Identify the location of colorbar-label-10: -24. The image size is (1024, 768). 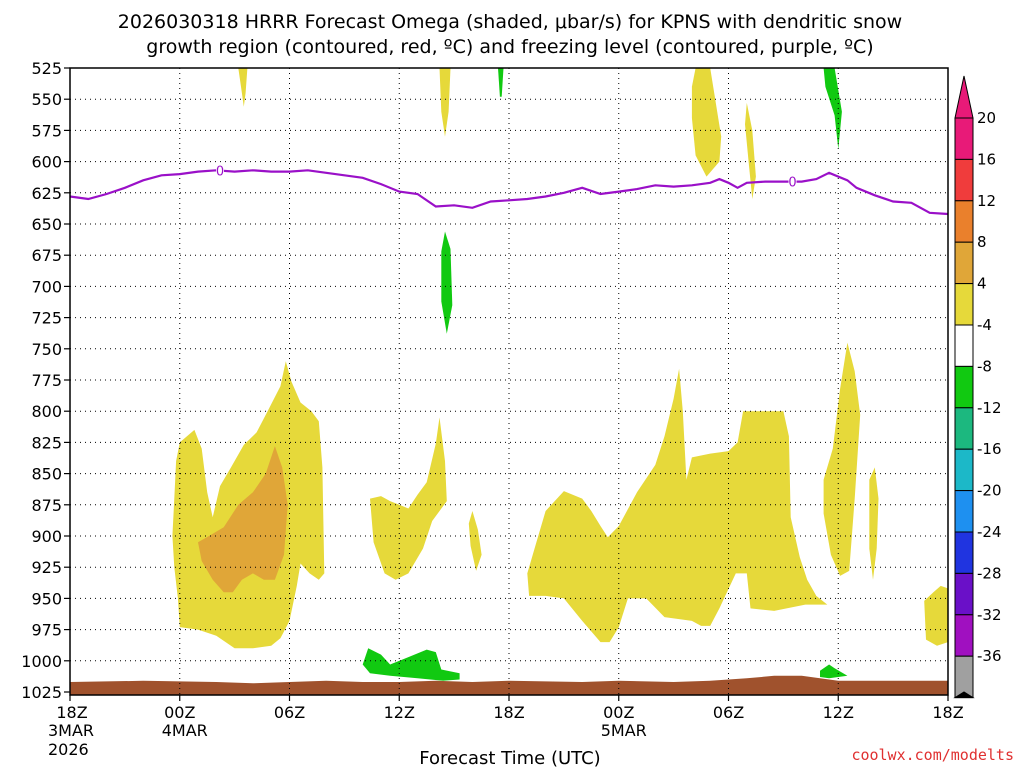
(989, 532).